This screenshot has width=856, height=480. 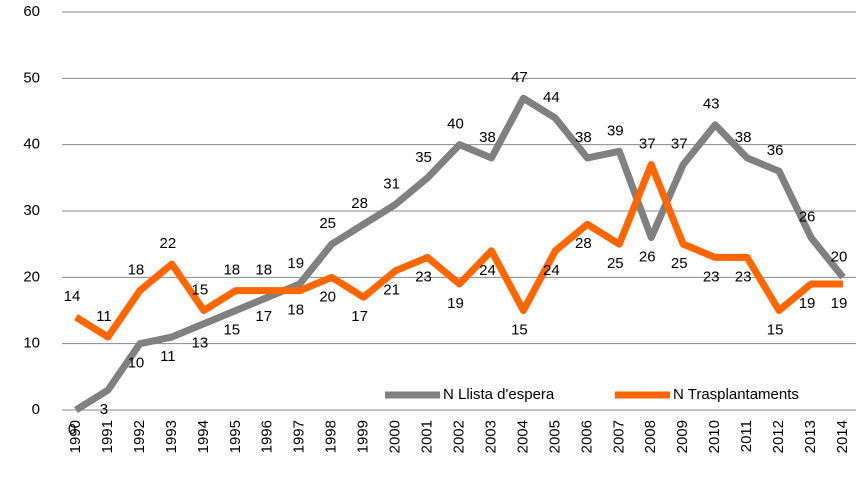 I want to click on data-label: 14, so click(x=72, y=296).